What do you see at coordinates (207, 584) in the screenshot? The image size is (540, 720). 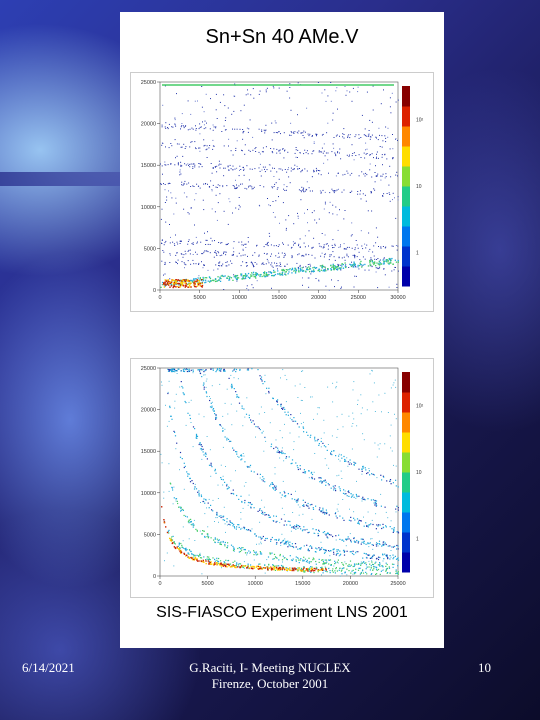 I see `x-tick-label: 5000` at bounding box center [207, 584].